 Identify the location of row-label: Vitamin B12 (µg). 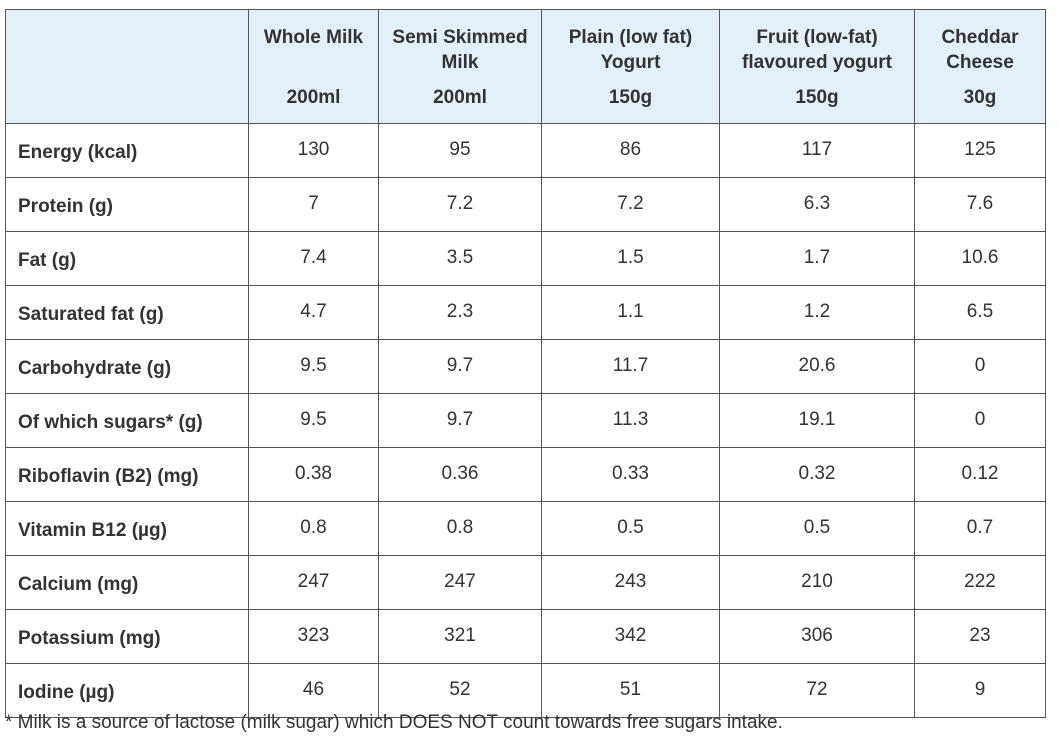
(127, 528).